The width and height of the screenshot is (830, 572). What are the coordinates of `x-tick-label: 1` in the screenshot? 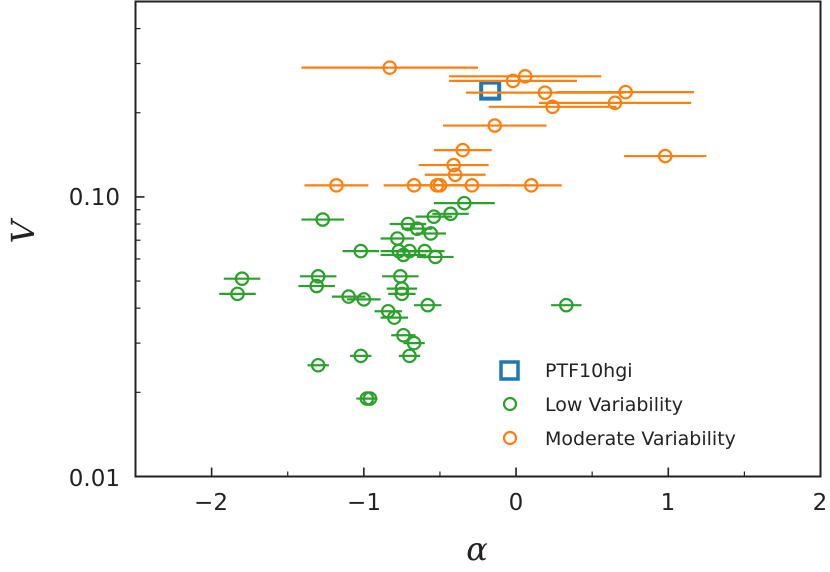 It's located at (668, 503).